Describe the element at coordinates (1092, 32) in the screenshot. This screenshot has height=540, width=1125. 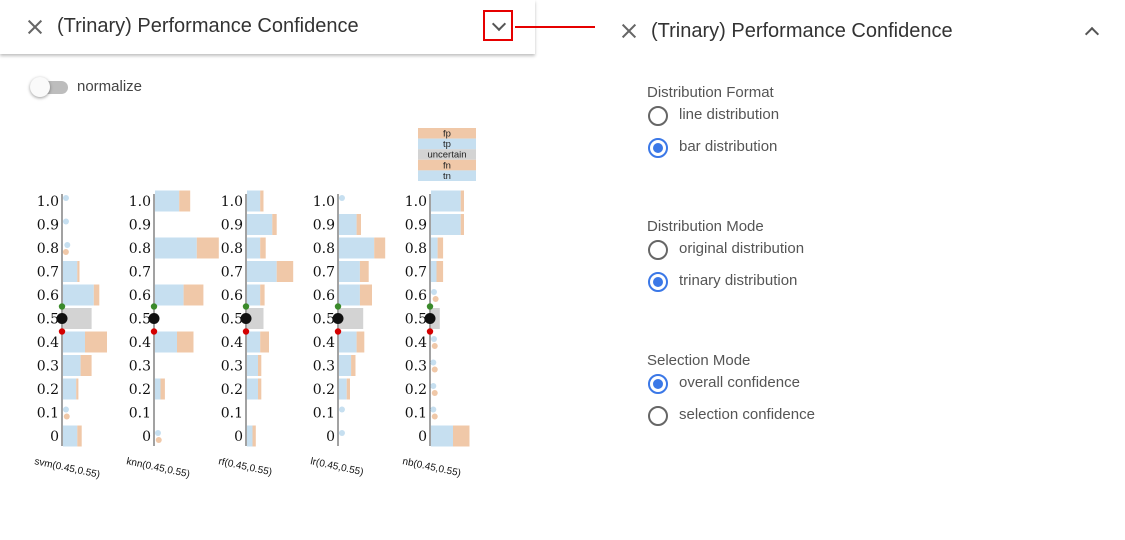
I see `collapse-button` at that location.